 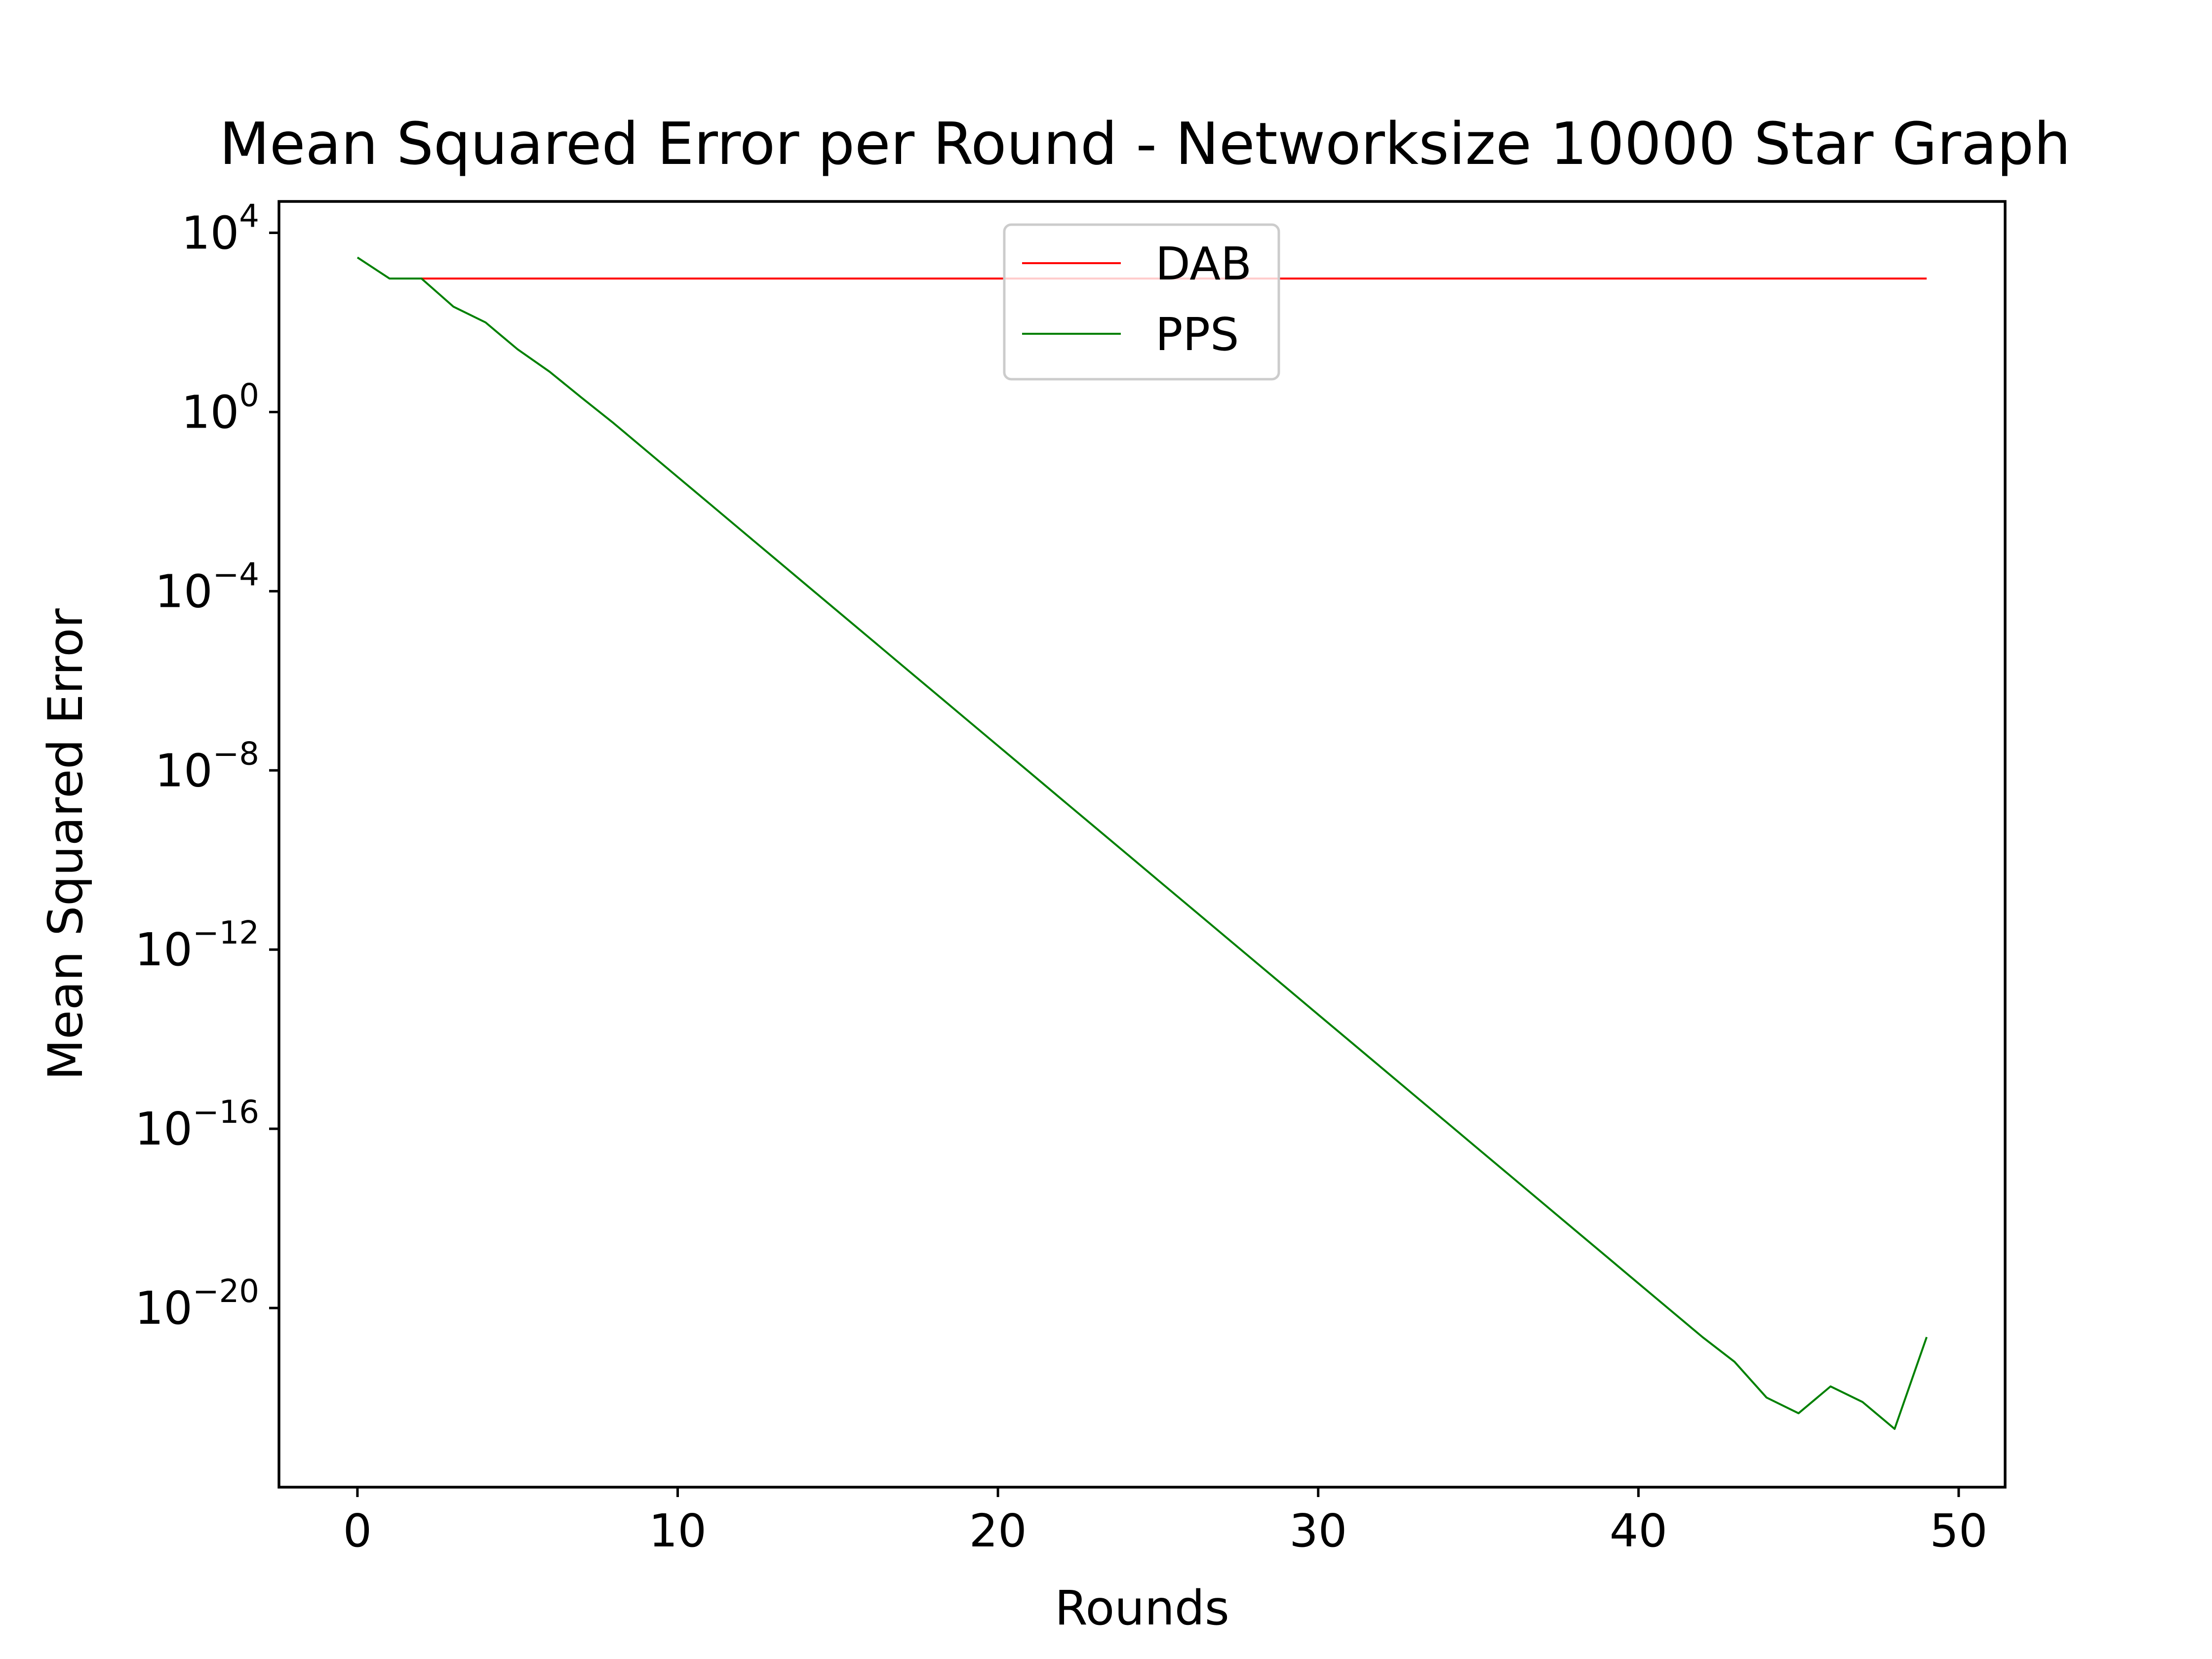 What do you see at coordinates (1959, 1530) in the screenshot?
I see `x-tick-label: 50` at bounding box center [1959, 1530].